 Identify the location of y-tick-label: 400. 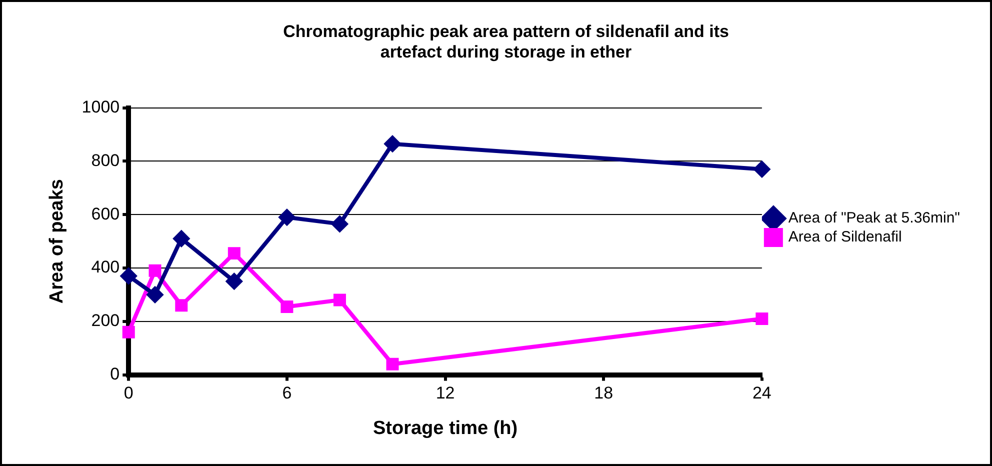
(105, 267).